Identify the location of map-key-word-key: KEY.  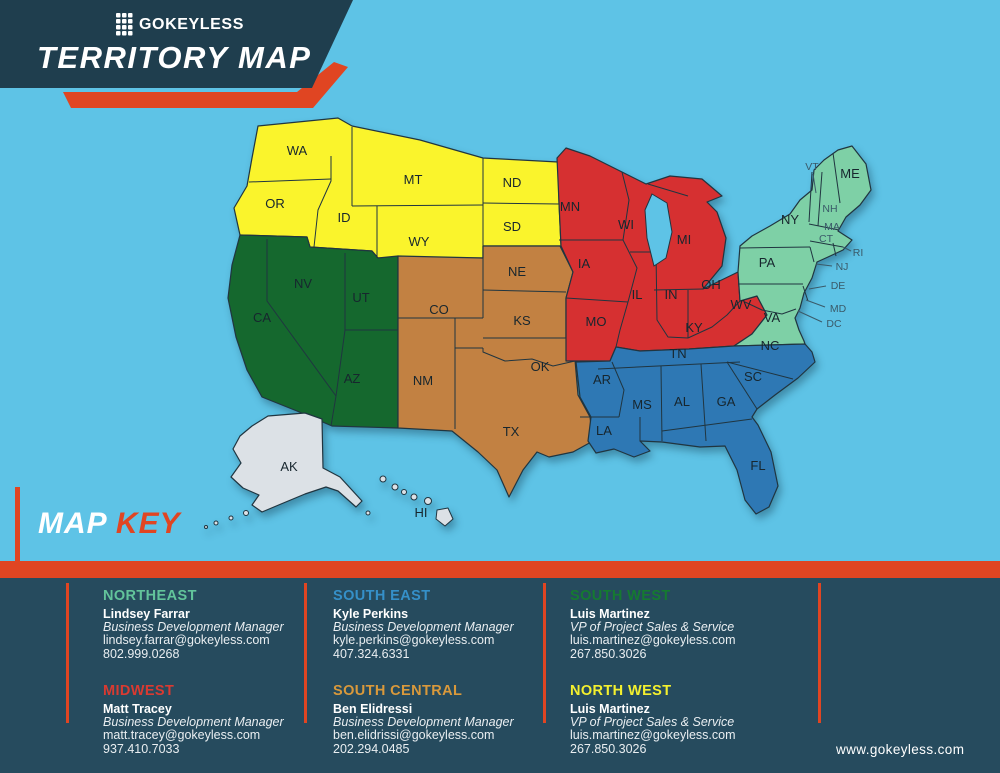
(148, 523).